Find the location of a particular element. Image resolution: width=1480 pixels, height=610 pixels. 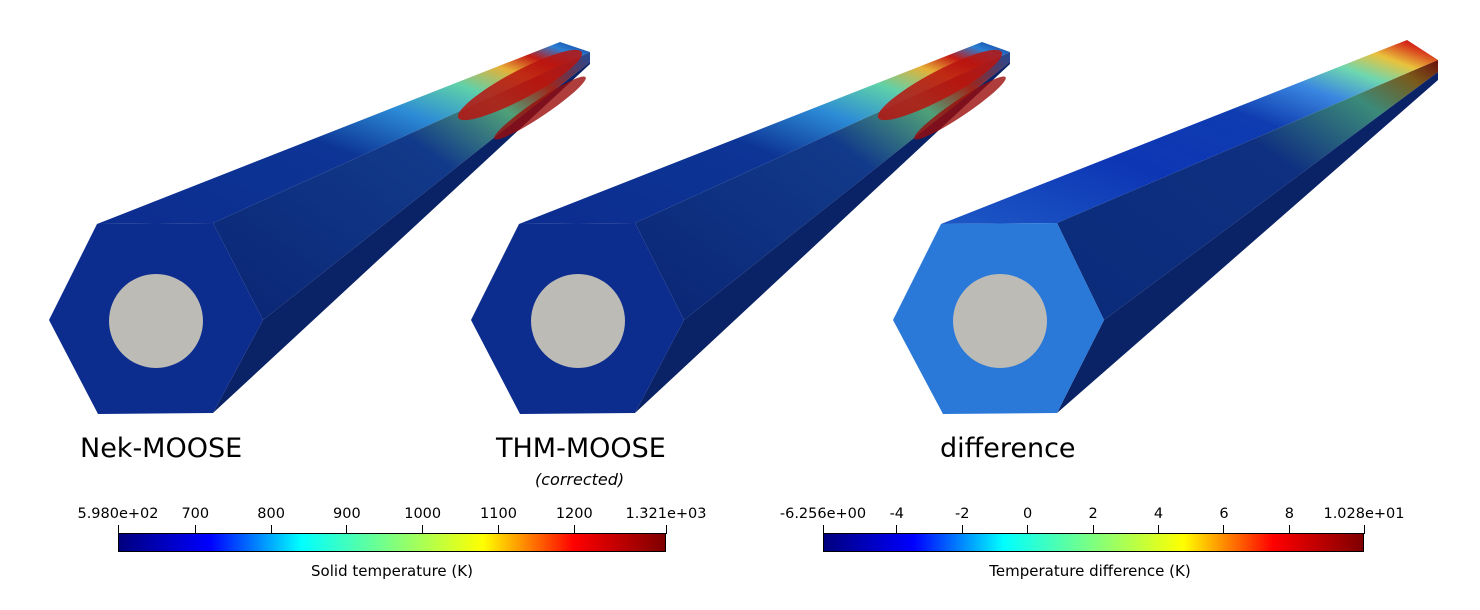

temperature-colorbar-tick-label: 1100 is located at coordinates (498, 514).